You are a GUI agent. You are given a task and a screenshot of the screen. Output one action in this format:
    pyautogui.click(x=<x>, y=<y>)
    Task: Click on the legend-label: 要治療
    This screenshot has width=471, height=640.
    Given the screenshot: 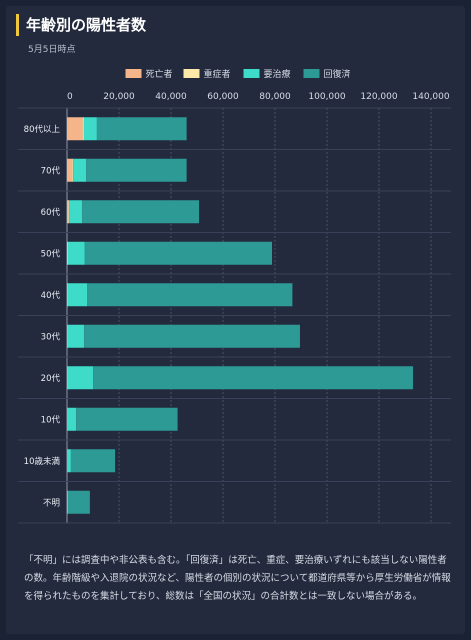 What is the action you would take?
    pyautogui.click(x=277, y=74)
    